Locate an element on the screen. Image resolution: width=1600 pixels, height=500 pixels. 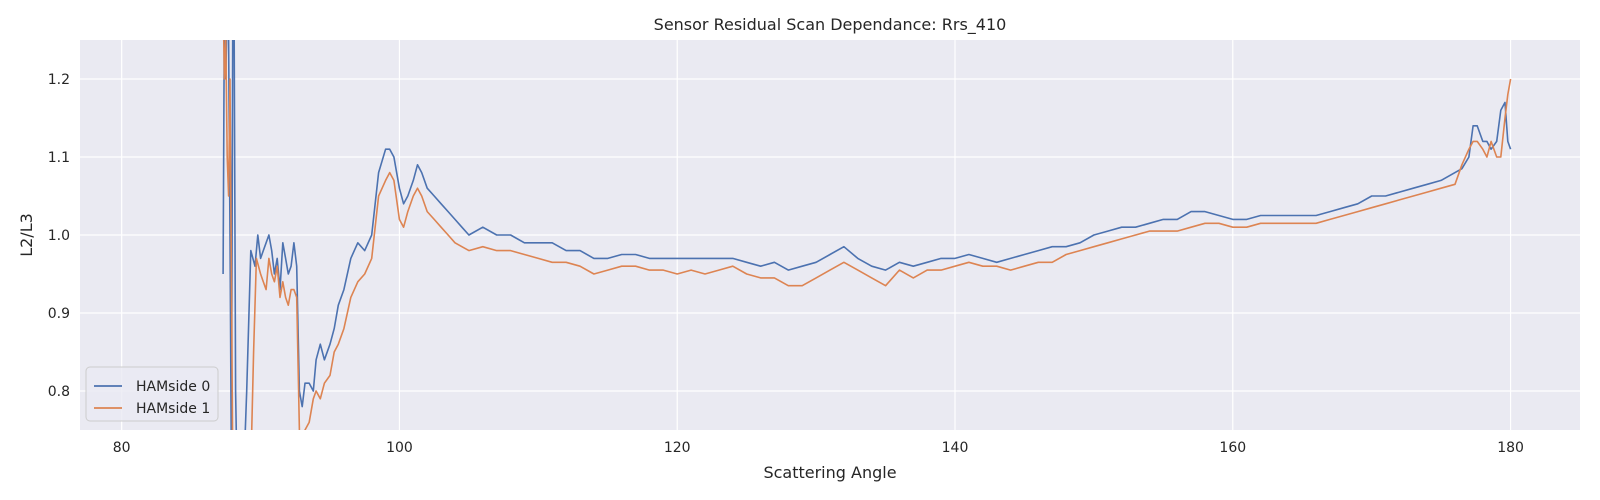
y-tick-label: 1.1 is located at coordinates (59, 158).